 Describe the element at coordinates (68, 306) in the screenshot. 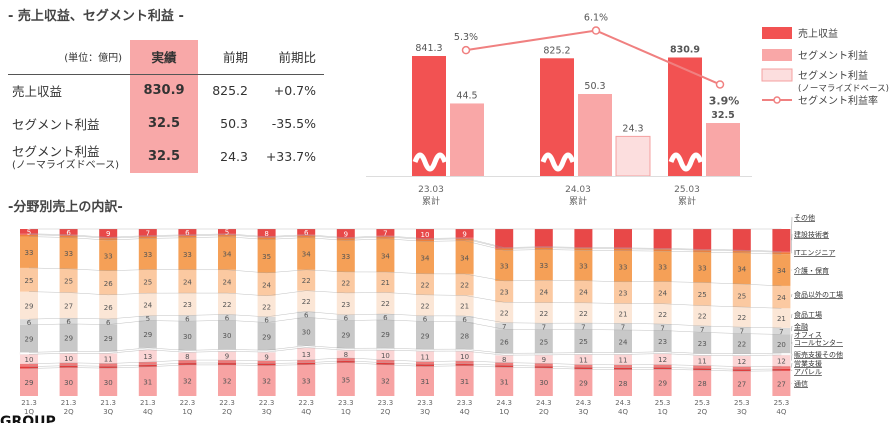

I see `stacked-segment-label: 27` at that location.